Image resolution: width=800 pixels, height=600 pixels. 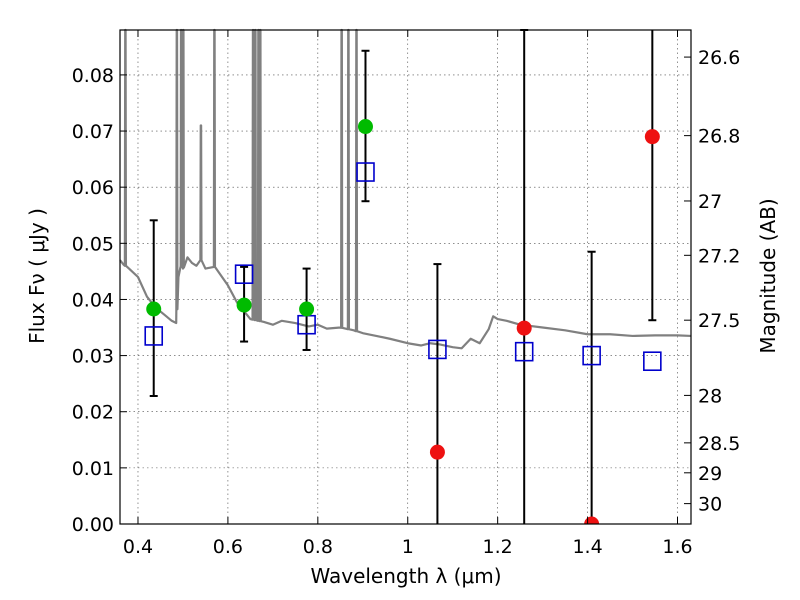 I want to click on y-tick-label: 0.04, so click(x=93, y=300).